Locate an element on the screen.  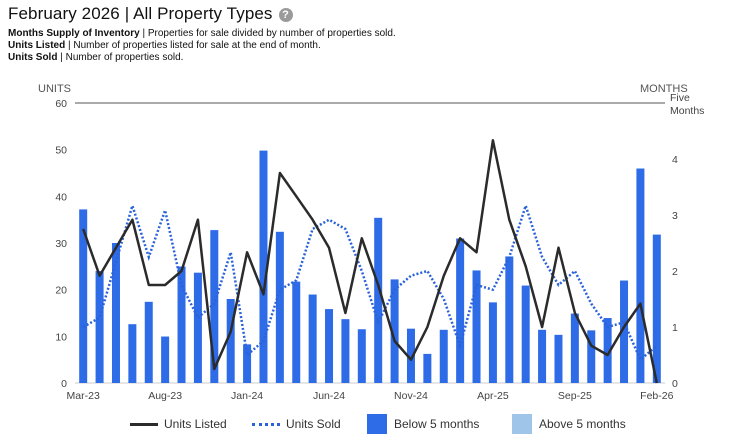
right-axis-tick-label: 1 is located at coordinates (675, 328).